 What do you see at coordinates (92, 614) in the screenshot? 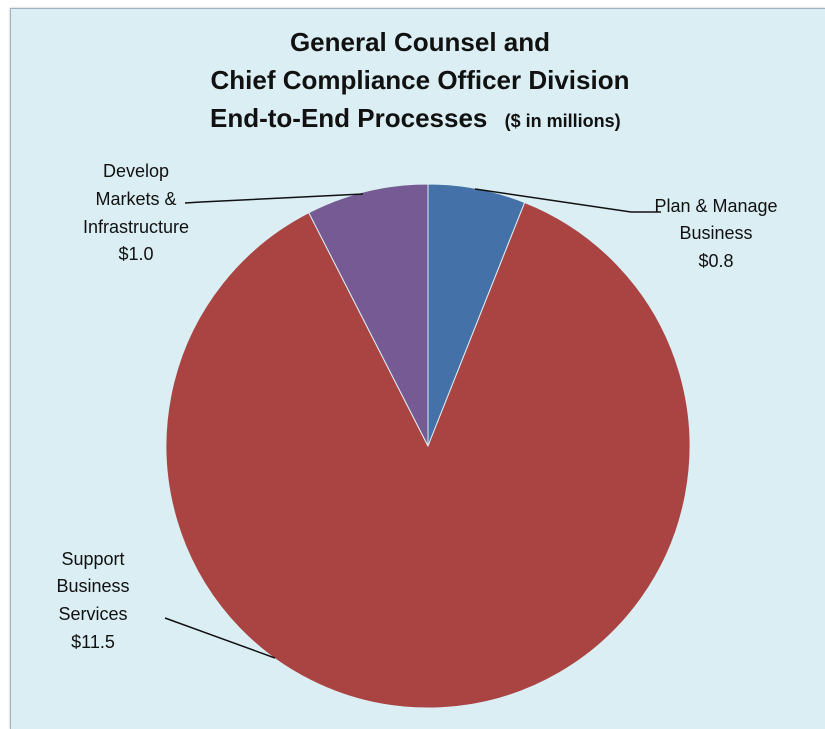
I see `slice-label-support-services-line-3: Services` at bounding box center [92, 614].